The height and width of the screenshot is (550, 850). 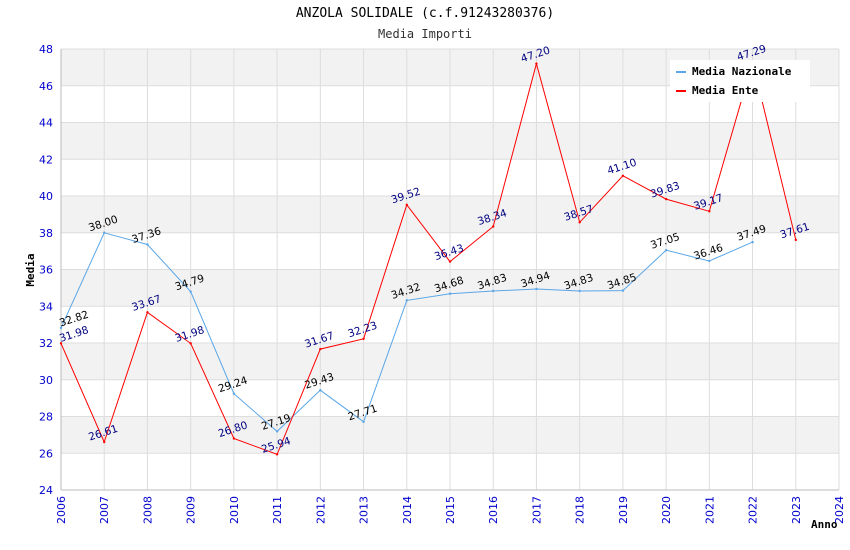 I want to click on legend-swatch-ente, so click(x=681, y=91).